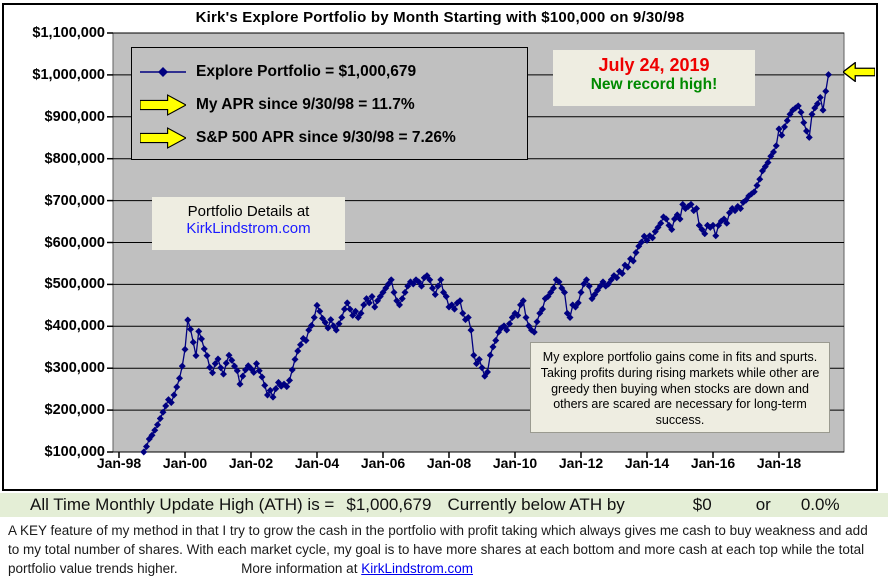  Describe the element at coordinates (779, 463) in the screenshot. I see `x-tick-label: Jan-18` at that location.